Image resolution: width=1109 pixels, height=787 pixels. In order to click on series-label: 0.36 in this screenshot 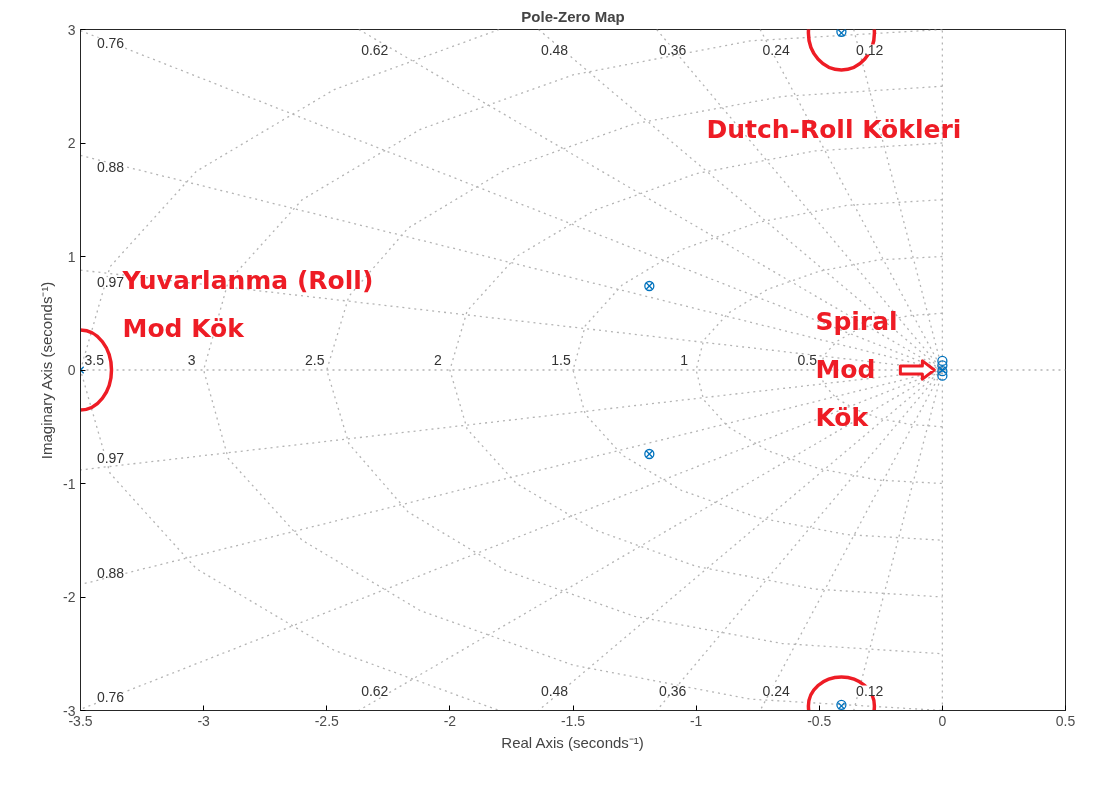, I will do `click(673, 49)`.